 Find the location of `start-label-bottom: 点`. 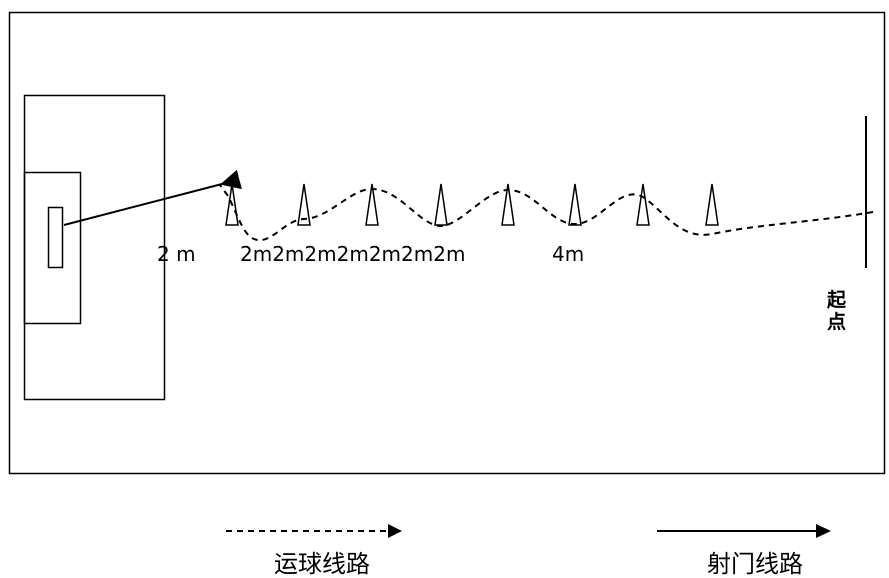

start-label-bottom: 点 is located at coordinates (836, 322).